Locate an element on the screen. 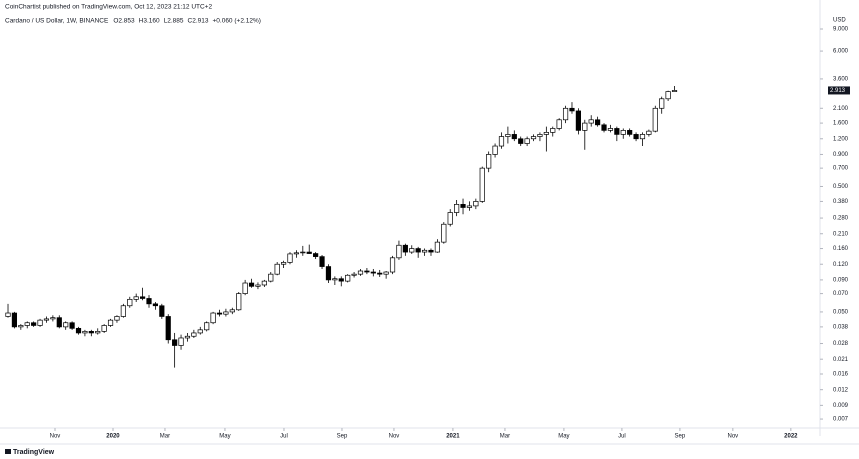 Image resolution: width=859 pixels, height=459 pixels. y-tick-label: 0.900 is located at coordinates (841, 155).